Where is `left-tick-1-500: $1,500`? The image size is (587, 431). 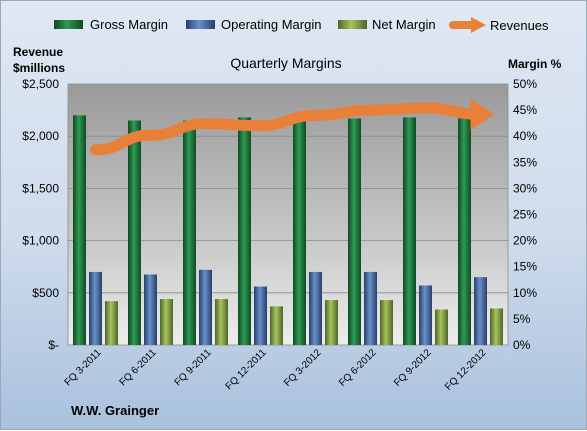 left-tick-1-500: $1,500 is located at coordinates (40, 188).